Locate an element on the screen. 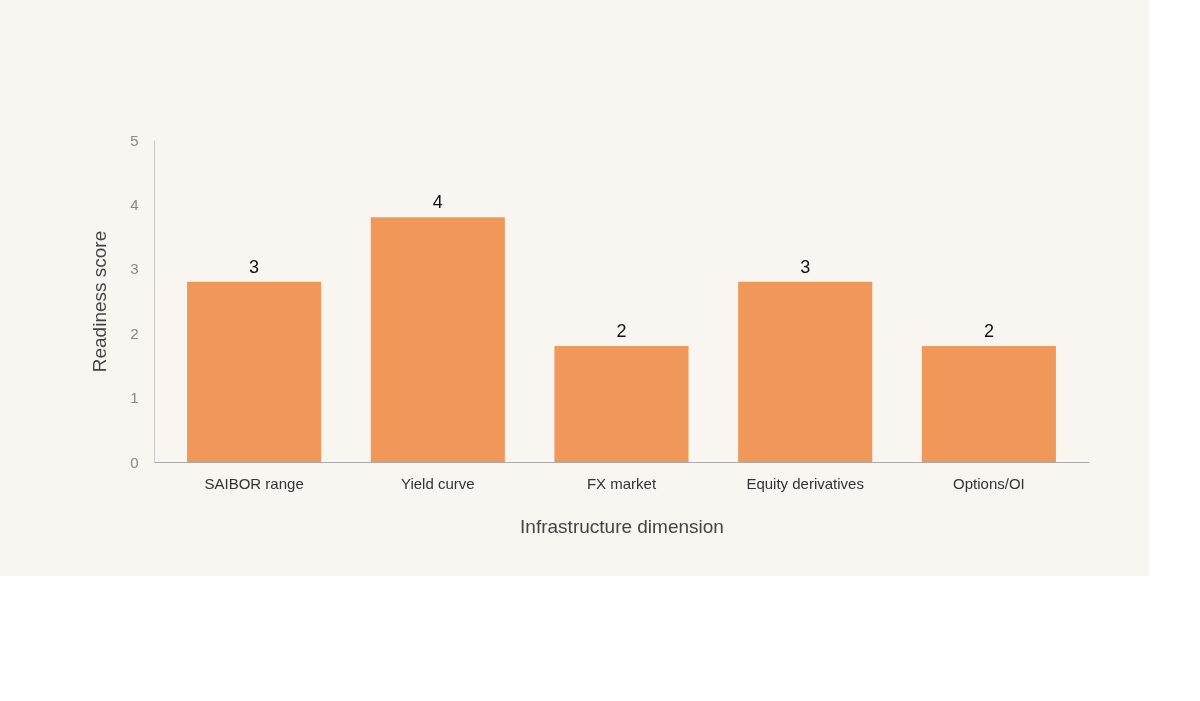  y-tick-label: 3 is located at coordinates (134, 269).